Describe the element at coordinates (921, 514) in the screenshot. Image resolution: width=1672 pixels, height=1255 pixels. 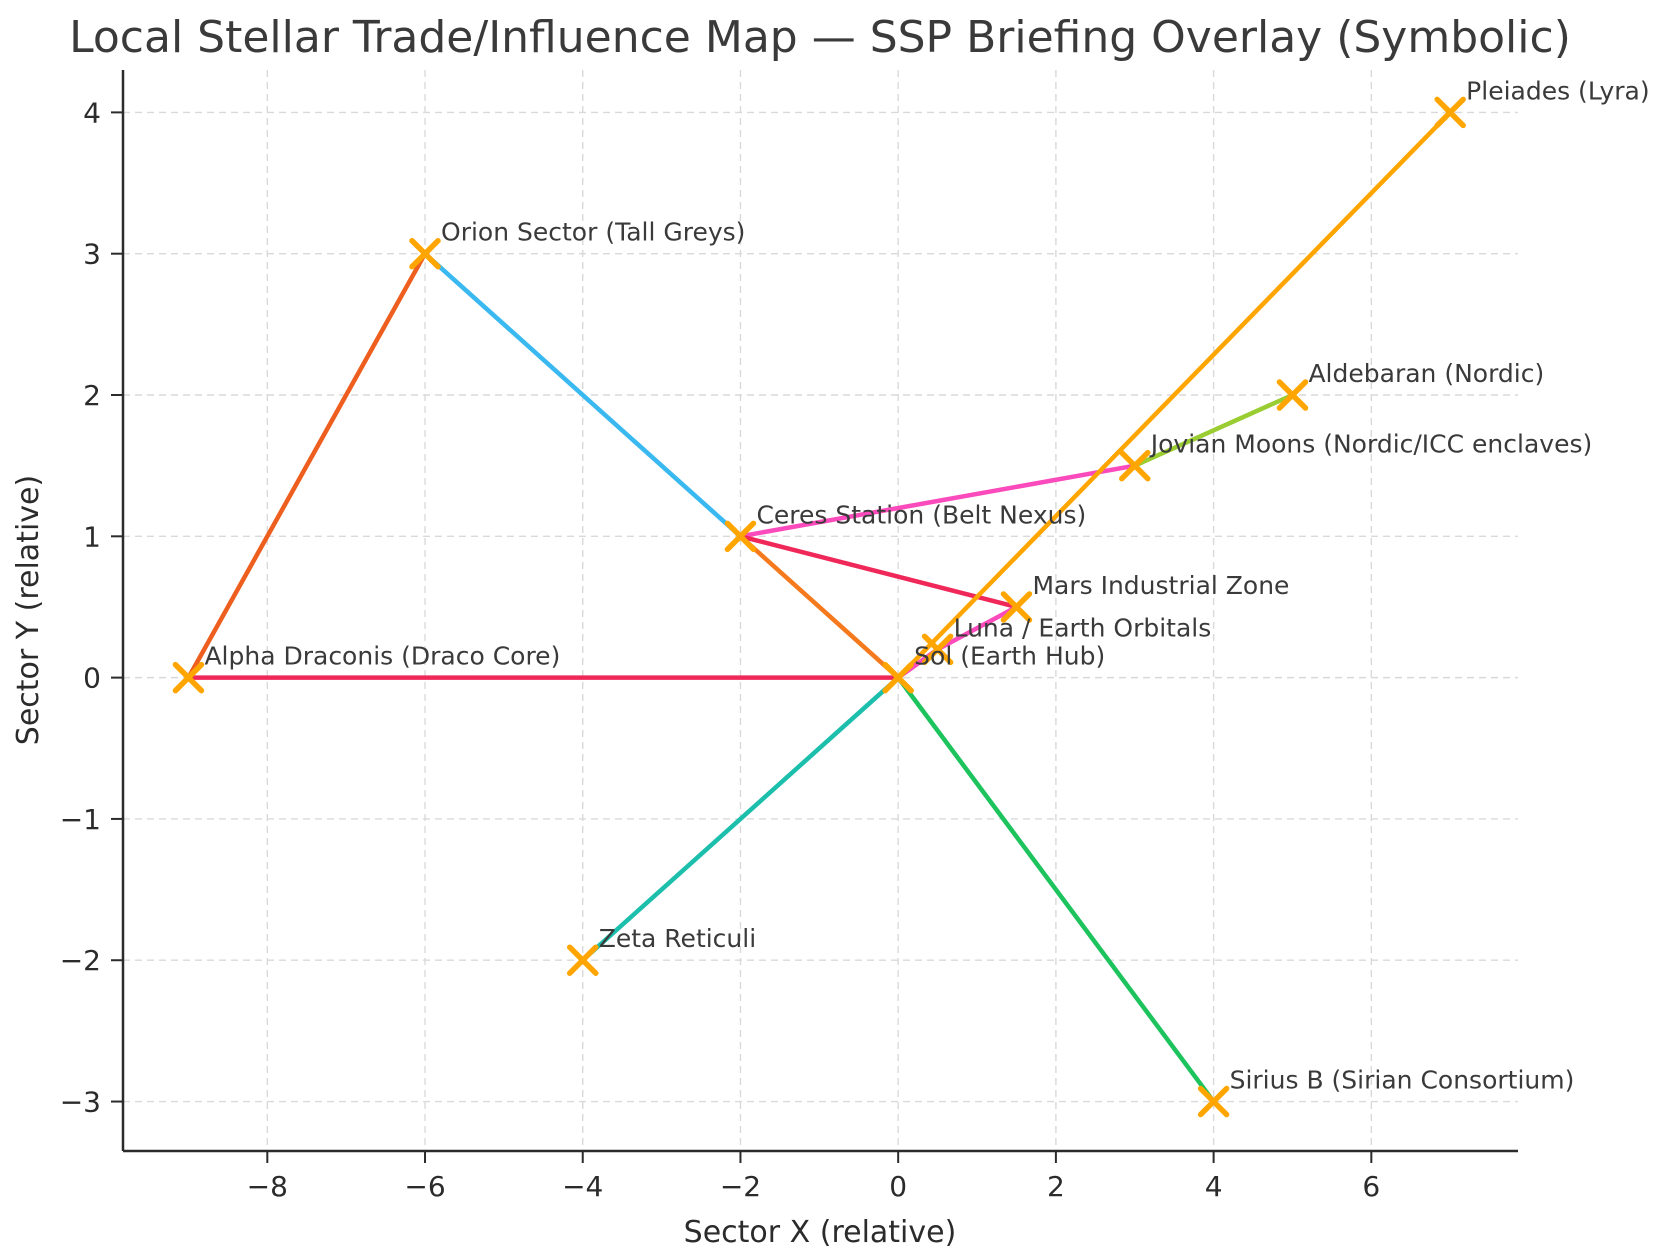
I see `node-label: Ceres Station (Belt Nexus)` at that location.